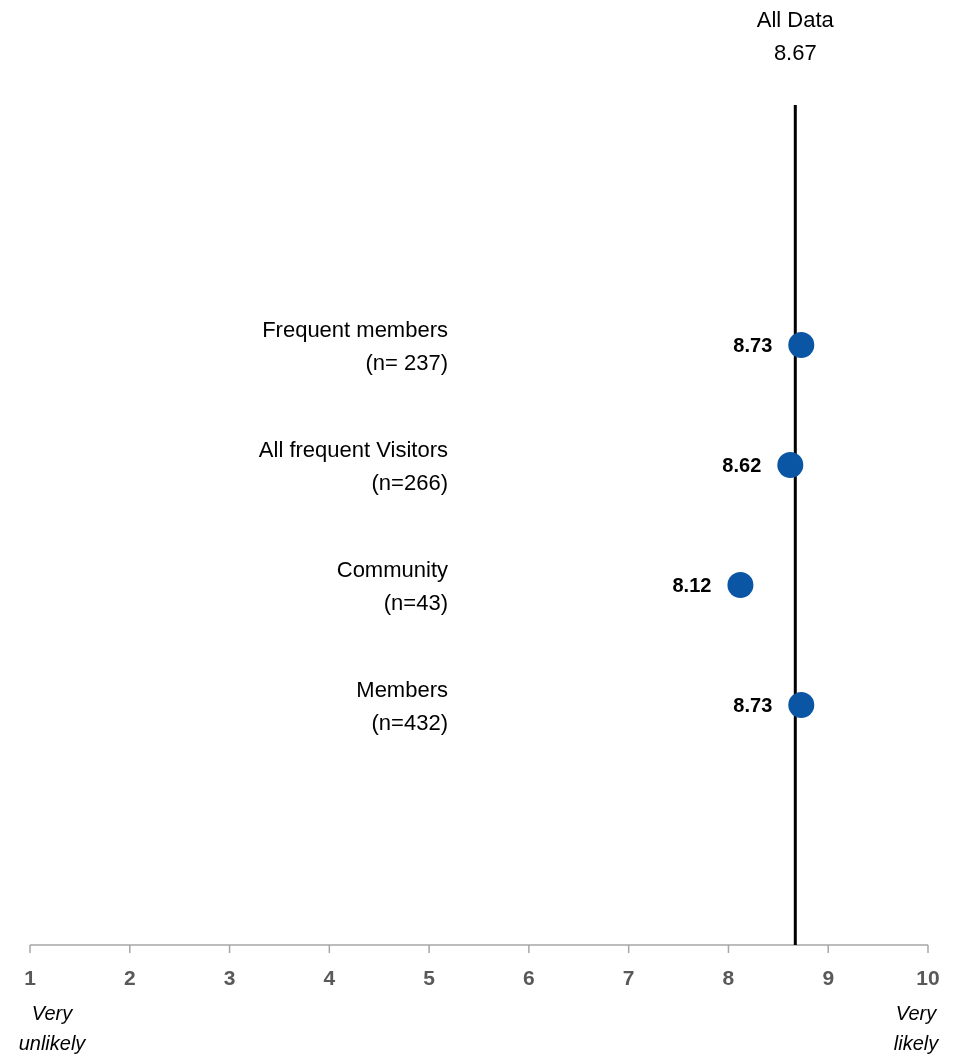 This screenshot has width=980, height=1062. I want to click on x-tick-label: 2, so click(129, 977).